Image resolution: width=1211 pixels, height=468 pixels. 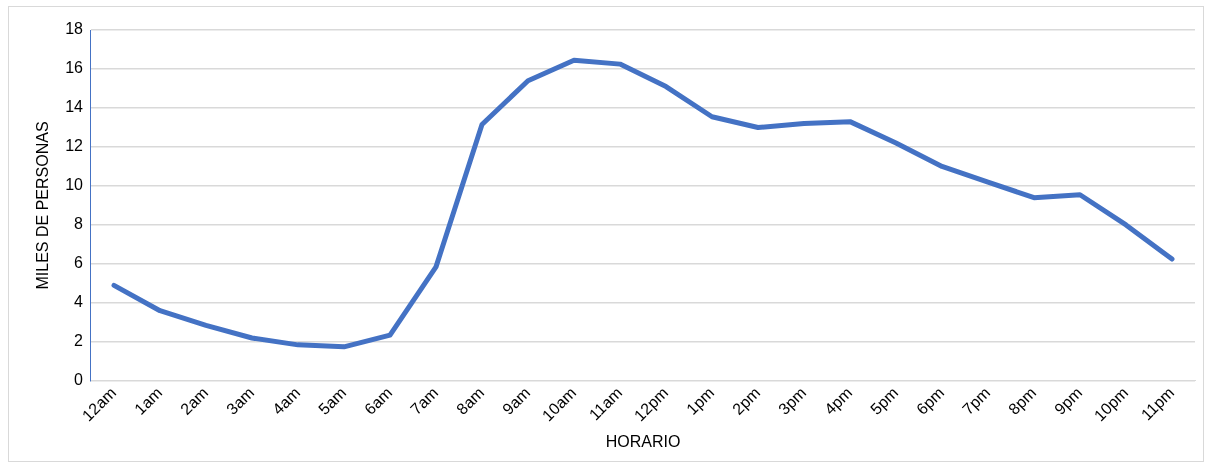 I want to click on x-tick-label: 1pm, so click(x=700, y=400).